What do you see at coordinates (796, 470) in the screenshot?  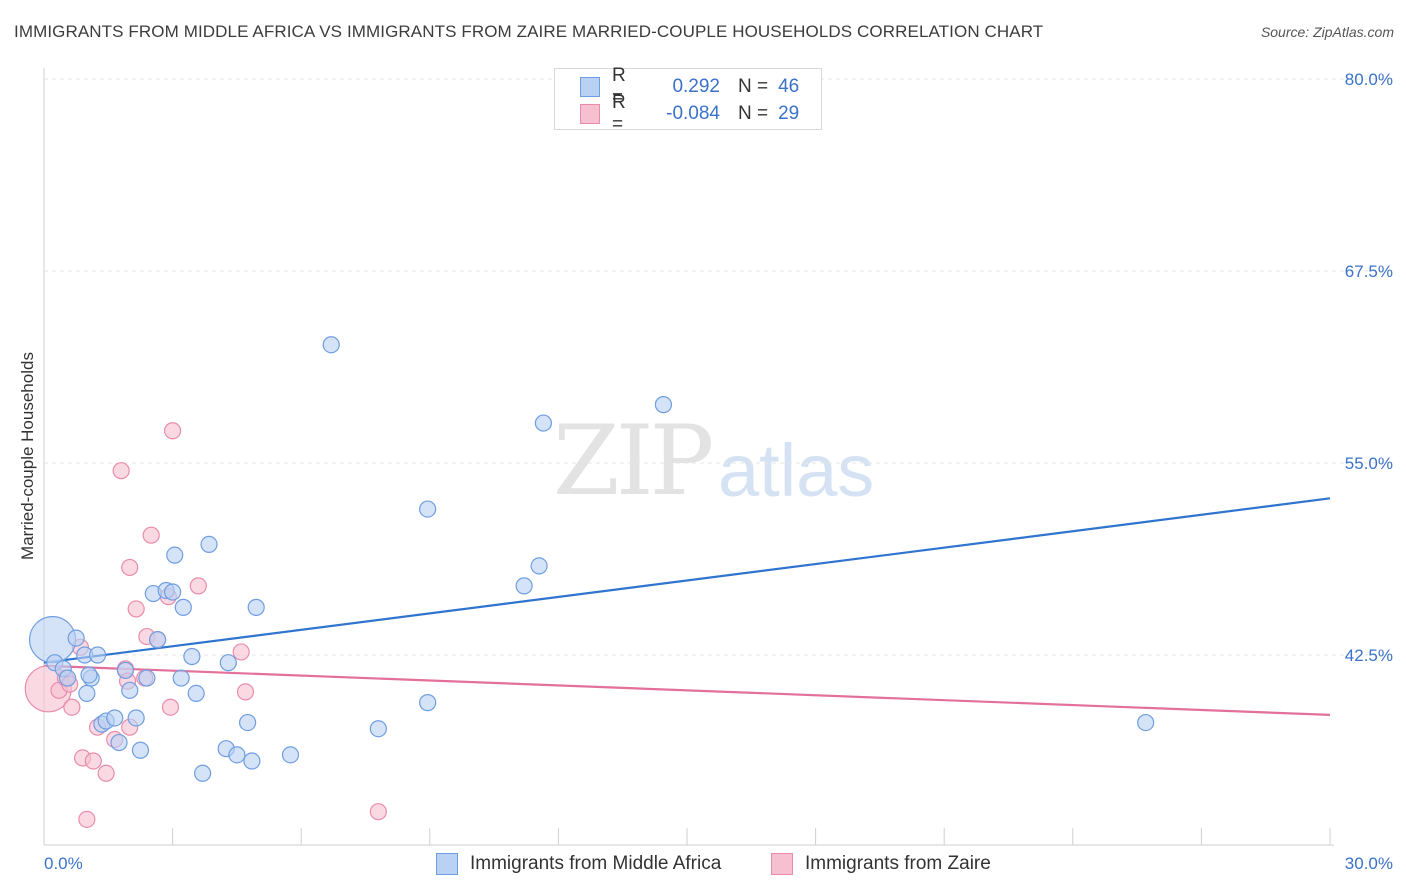 I see `watermark-atlas: atlas` at bounding box center [796, 470].